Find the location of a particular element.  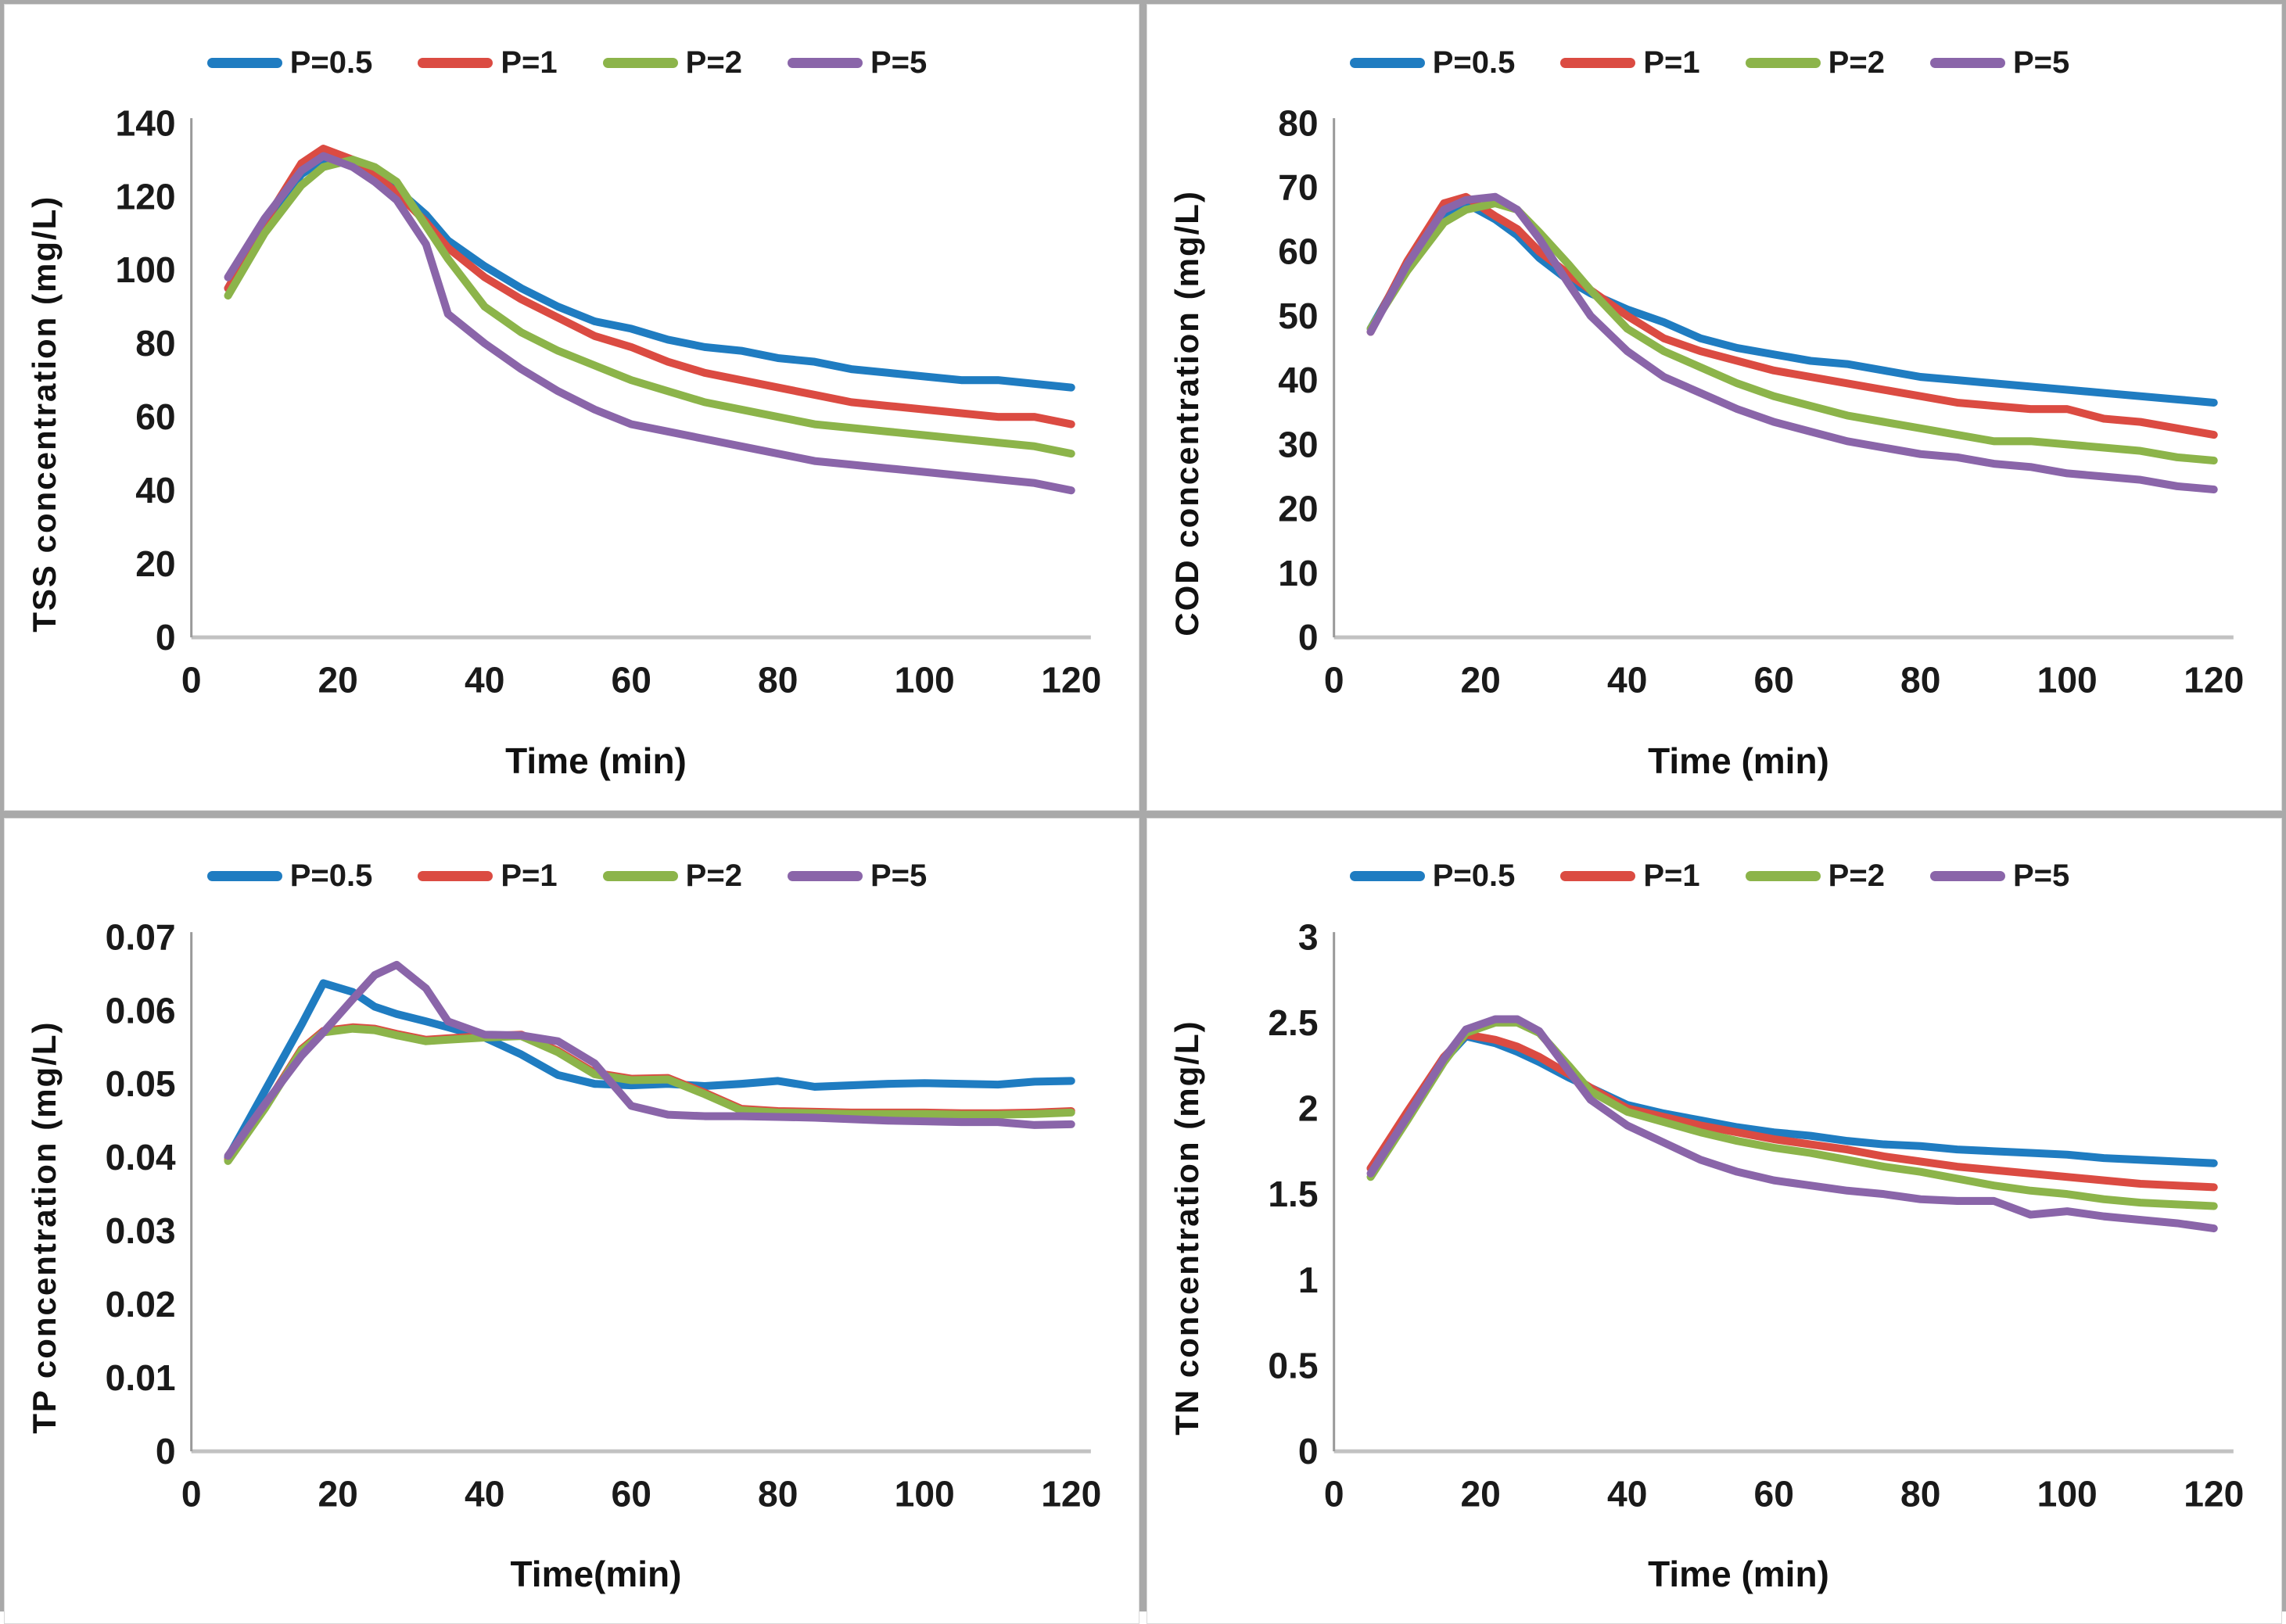

x-axis-title-tn: Time (min) is located at coordinates (1738, 1574).